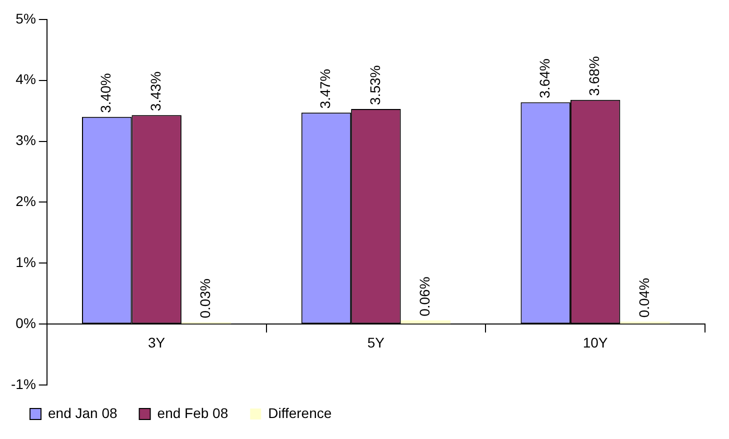 The height and width of the screenshot is (439, 729). Describe the element at coordinates (425, 322) in the screenshot. I see `bar` at that location.